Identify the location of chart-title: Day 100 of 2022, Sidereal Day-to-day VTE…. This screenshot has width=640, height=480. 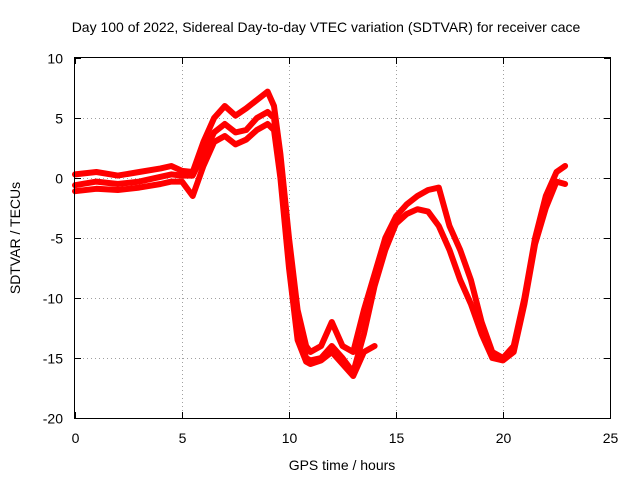
(326, 27).